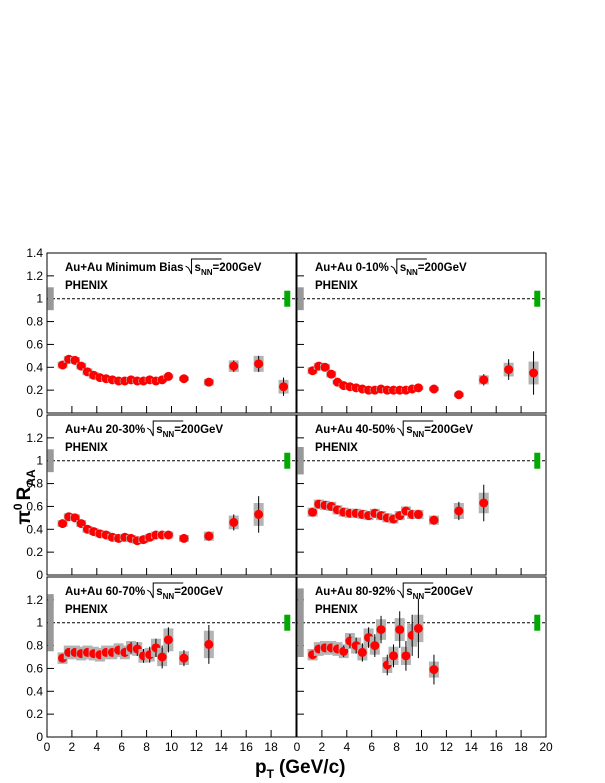 The image size is (605, 783). Describe the element at coordinates (18, 506) in the screenshot. I see `y-label-sup: 0` at that location.